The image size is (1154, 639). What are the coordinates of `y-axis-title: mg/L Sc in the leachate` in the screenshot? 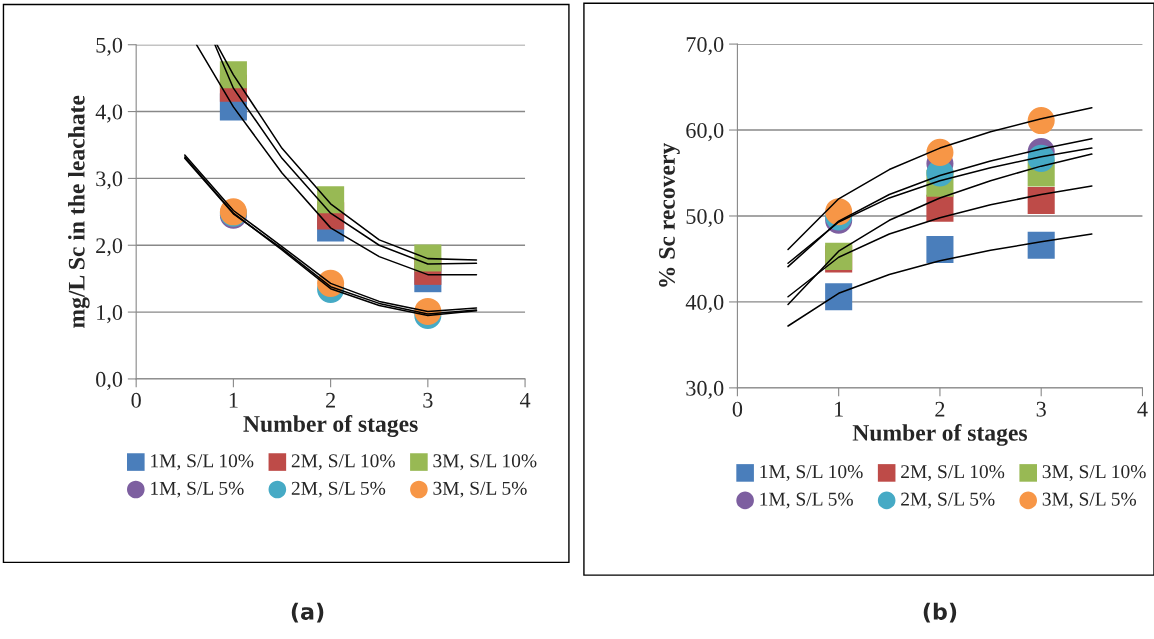 It's located at (79, 211).